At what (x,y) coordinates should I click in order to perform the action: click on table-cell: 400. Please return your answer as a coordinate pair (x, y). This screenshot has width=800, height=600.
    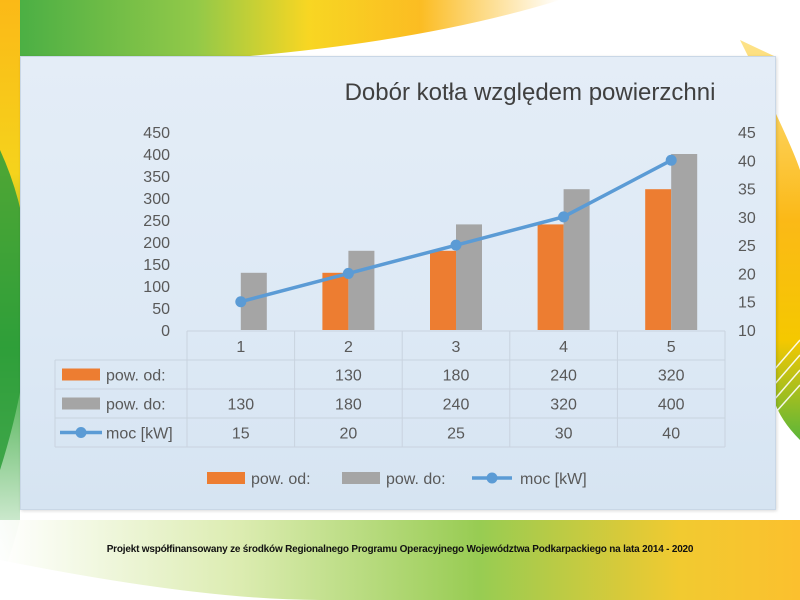
    Looking at the image, I should click on (671, 405).